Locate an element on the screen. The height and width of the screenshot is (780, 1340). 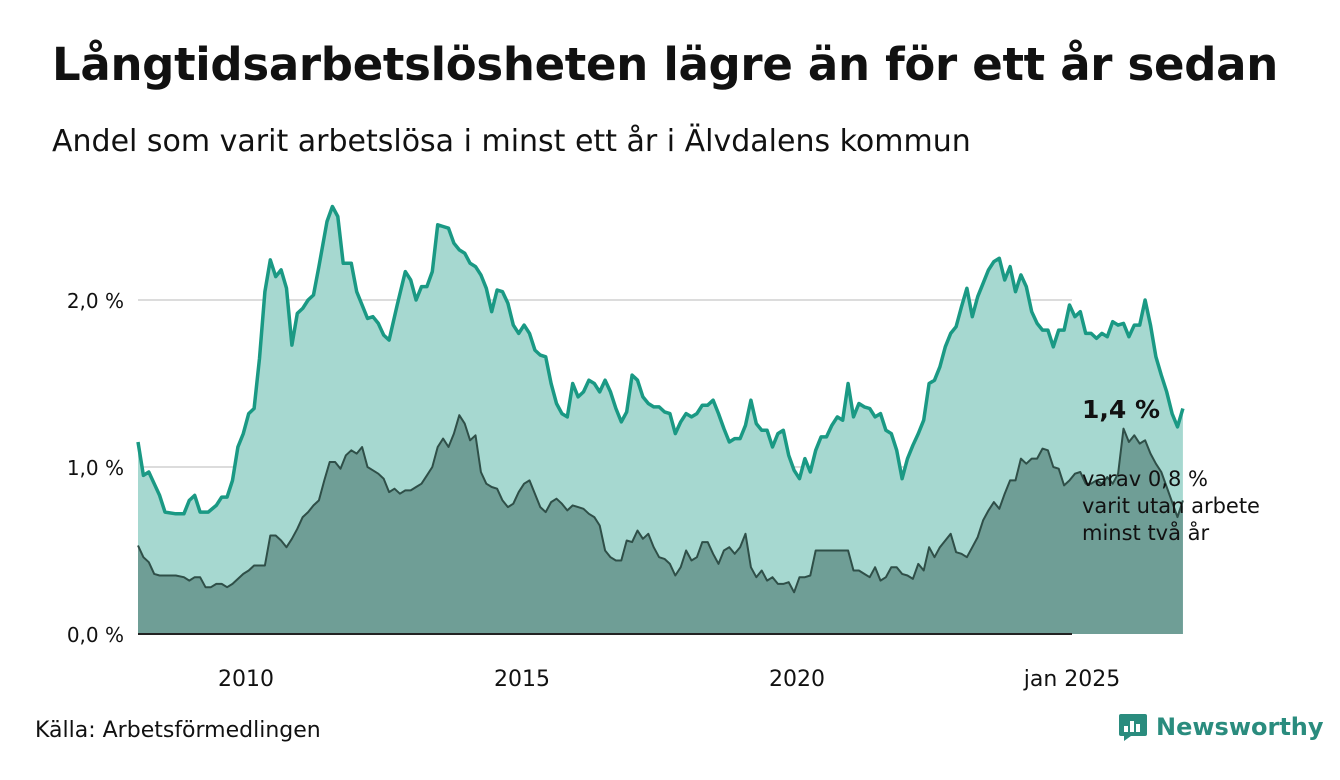
chart-bubble-icon is located at coordinates (1133, 727).